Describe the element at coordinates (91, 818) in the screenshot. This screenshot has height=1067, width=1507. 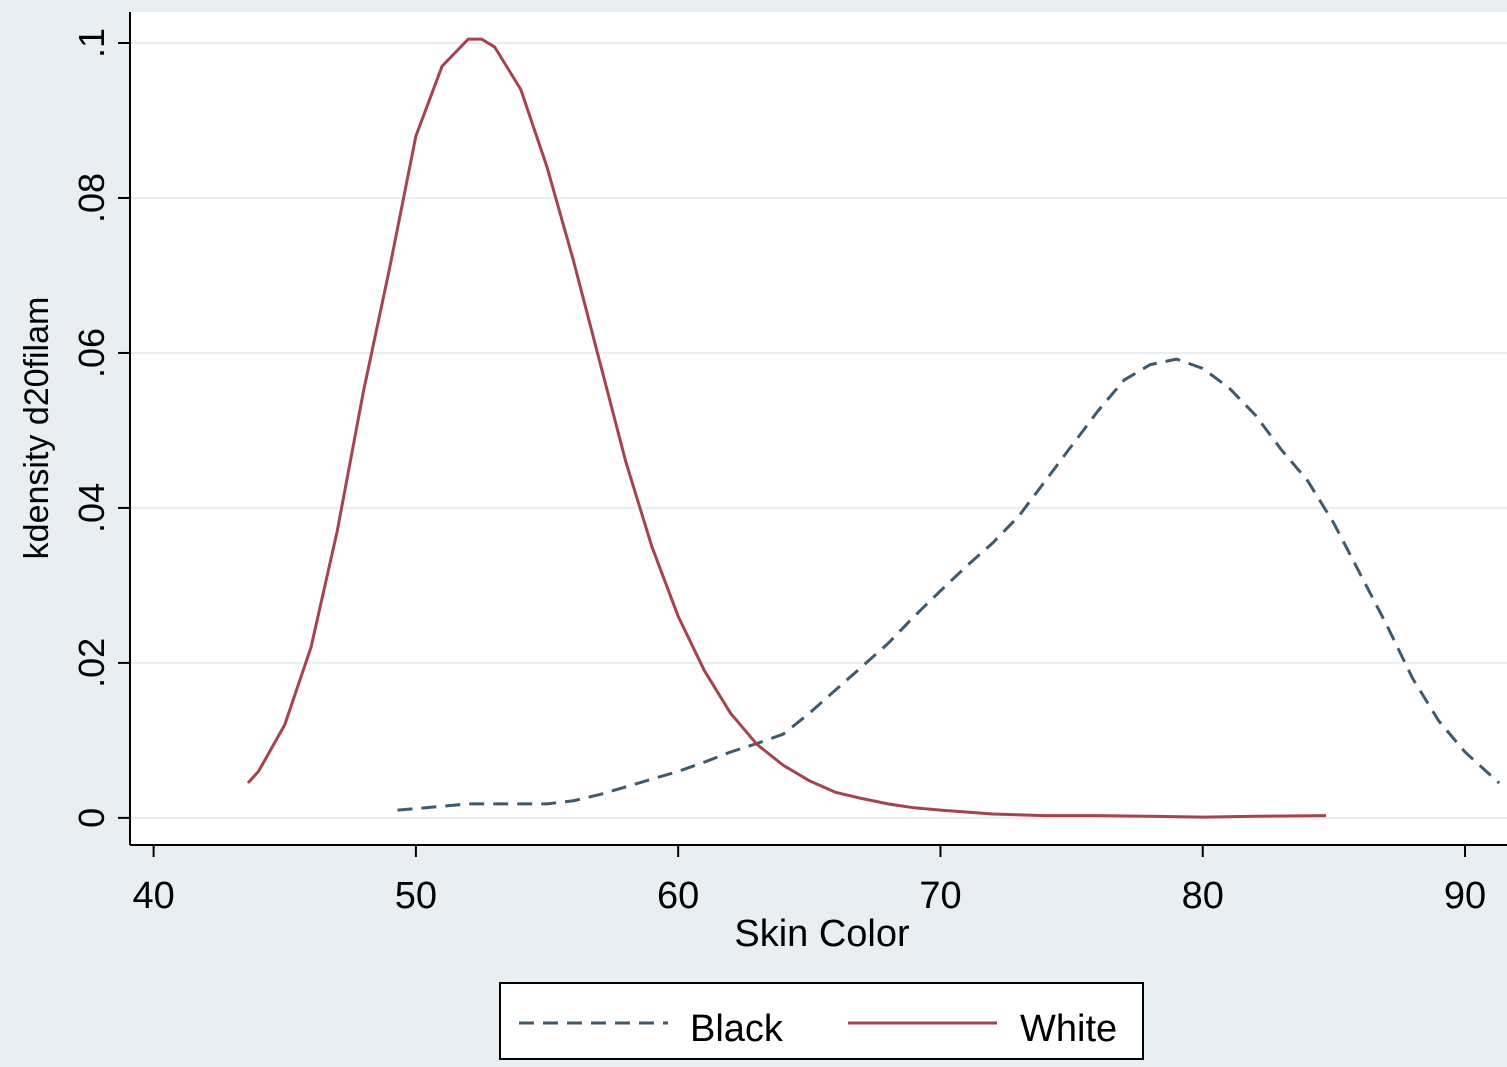
I see `y-tick-label: 0` at that location.